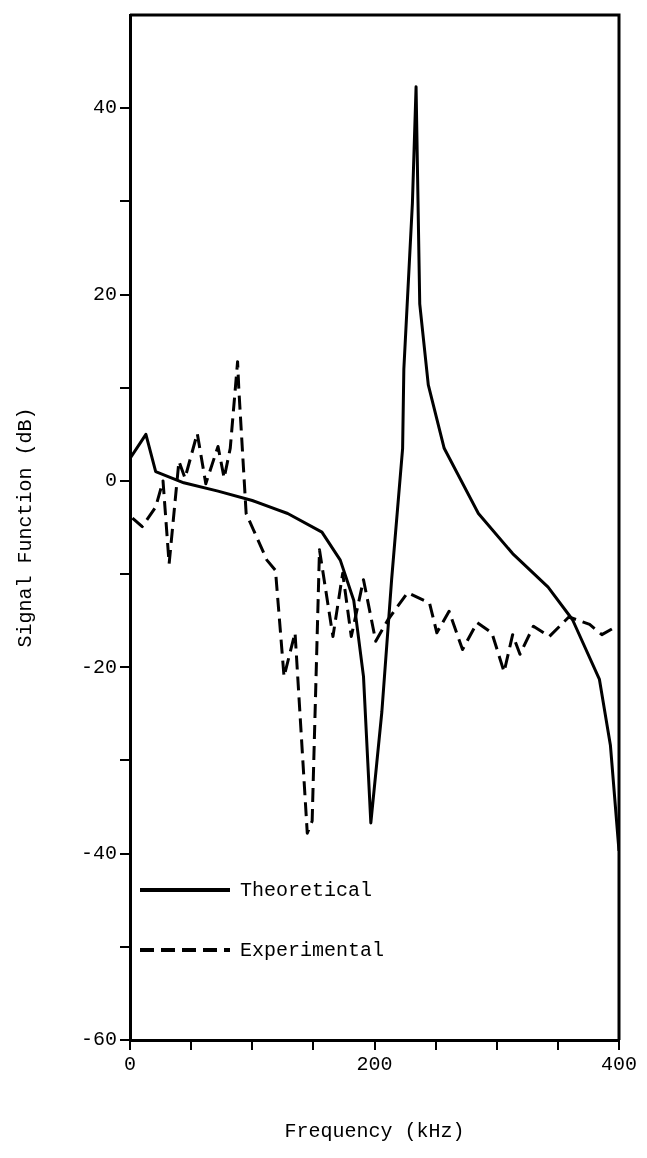  I want to click on y-tick-label: -20, so click(99, 667).